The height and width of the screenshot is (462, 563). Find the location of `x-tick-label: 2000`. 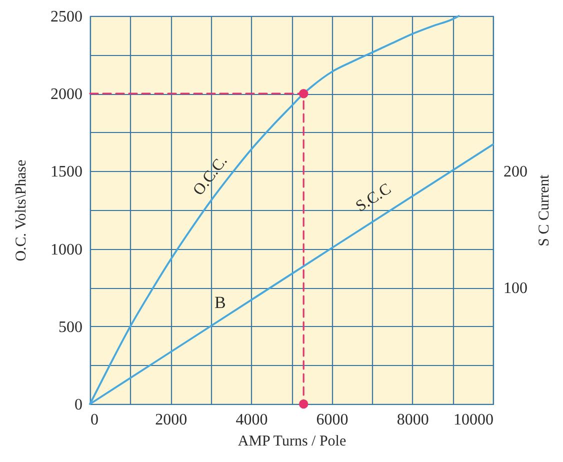

x-tick-label: 2000 is located at coordinates (171, 420).